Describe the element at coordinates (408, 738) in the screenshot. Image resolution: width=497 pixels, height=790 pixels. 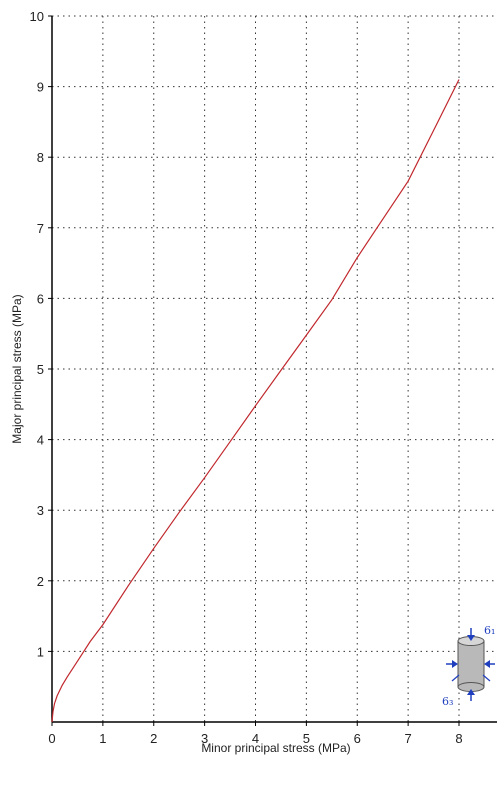
I see `x-tick-label: 7` at that location.